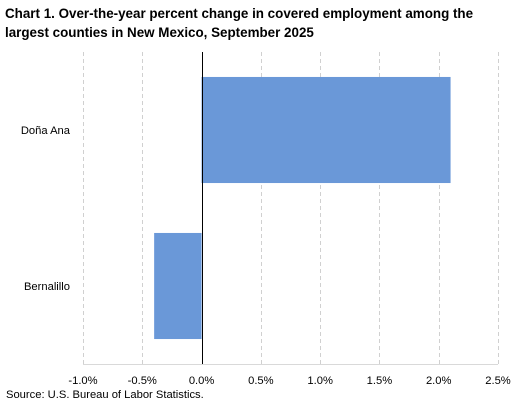 This screenshot has height=404, width=525. What do you see at coordinates (202, 381) in the screenshot?
I see `x-tick-label: 0.0%` at bounding box center [202, 381].